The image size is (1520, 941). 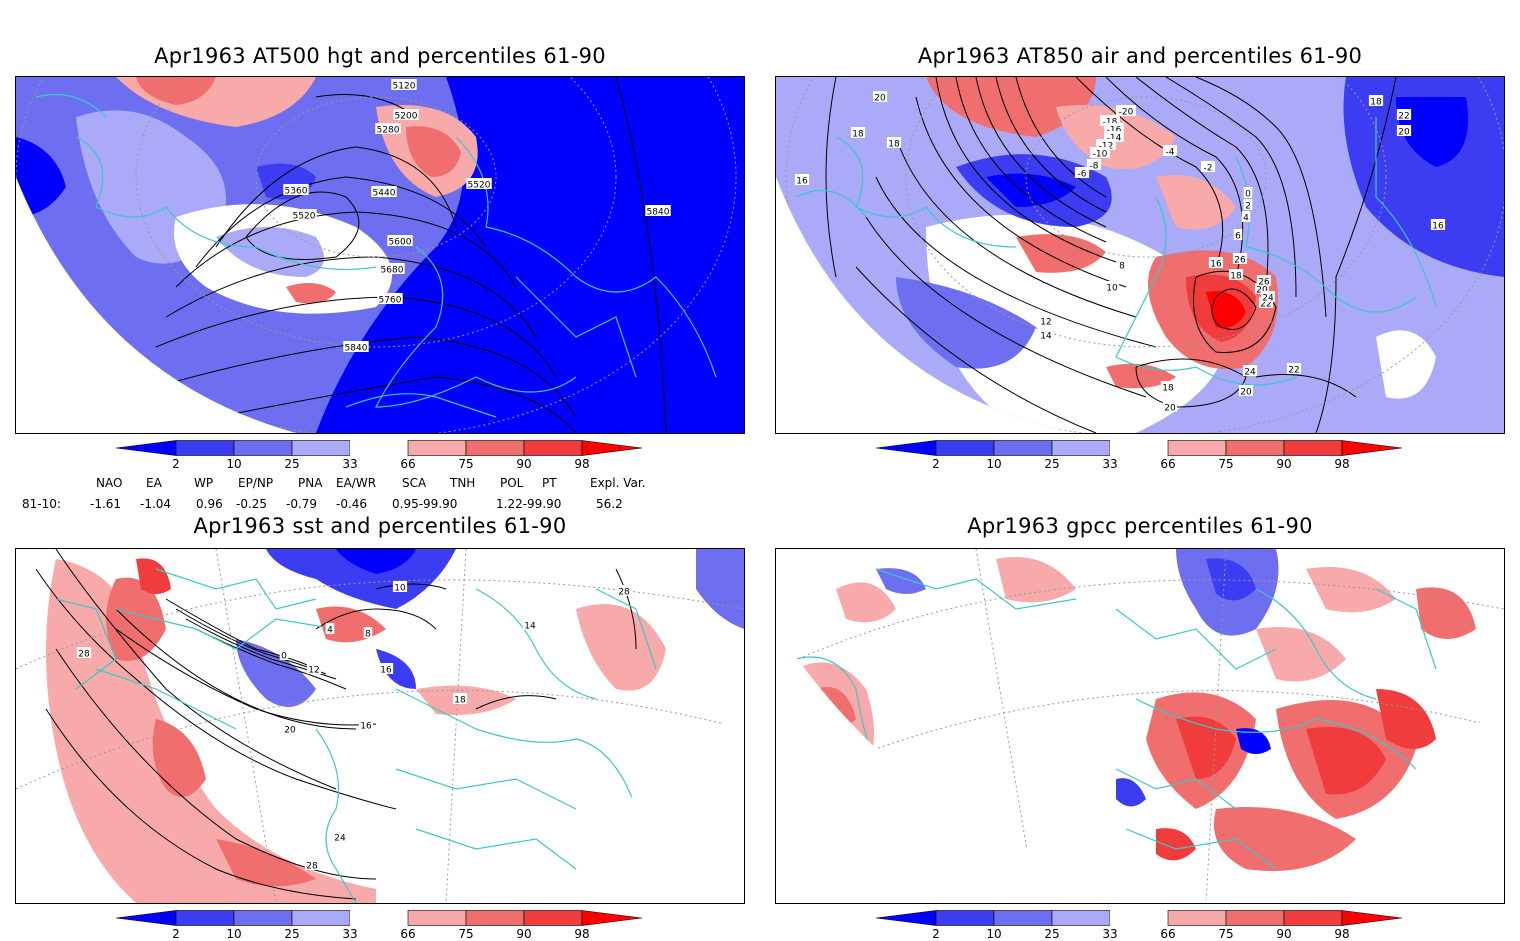 What do you see at coordinates (1114, 131) in the screenshot?
I see `svg-text: -16` at bounding box center [1114, 131].